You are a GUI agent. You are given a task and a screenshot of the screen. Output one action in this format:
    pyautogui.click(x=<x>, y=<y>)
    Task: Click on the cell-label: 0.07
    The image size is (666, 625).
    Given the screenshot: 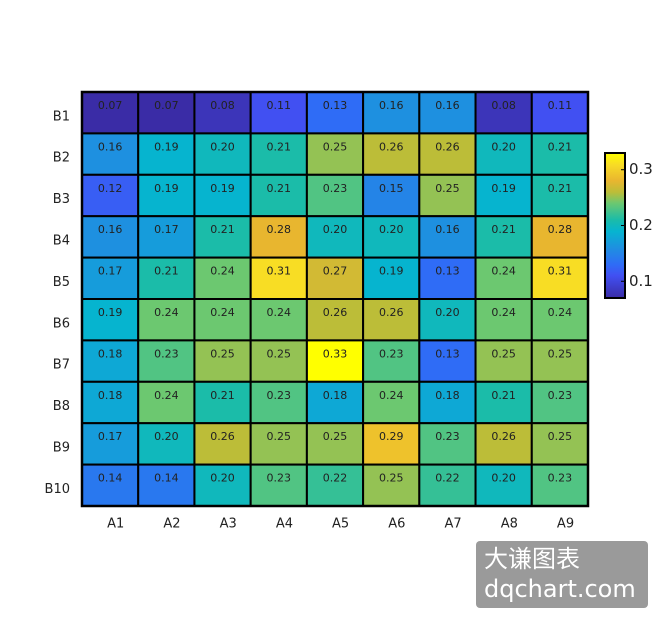 What is the action you would take?
    pyautogui.click(x=166, y=105)
    